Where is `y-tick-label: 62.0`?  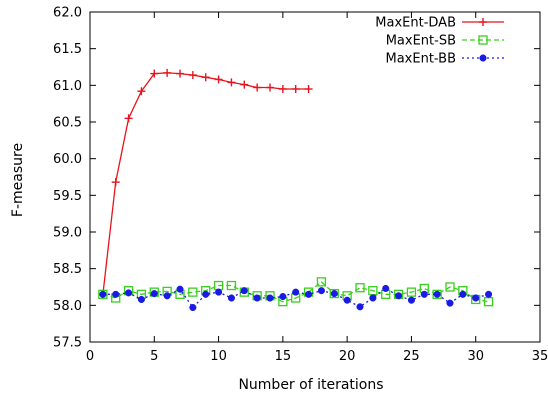
y-tick-label: 62.0 is located at coordinates (67, 13).